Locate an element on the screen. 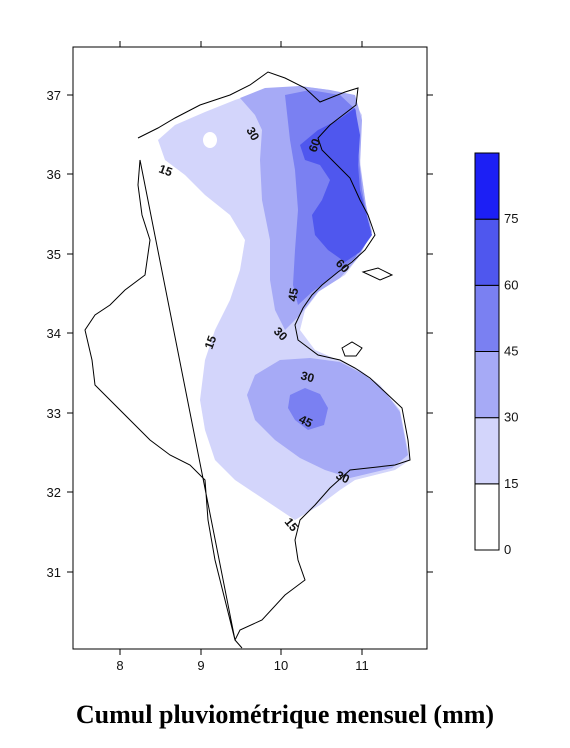 This screenshot has width=570, height=748. legend-level-label-15: 15 is located at coordinates (511, 483).